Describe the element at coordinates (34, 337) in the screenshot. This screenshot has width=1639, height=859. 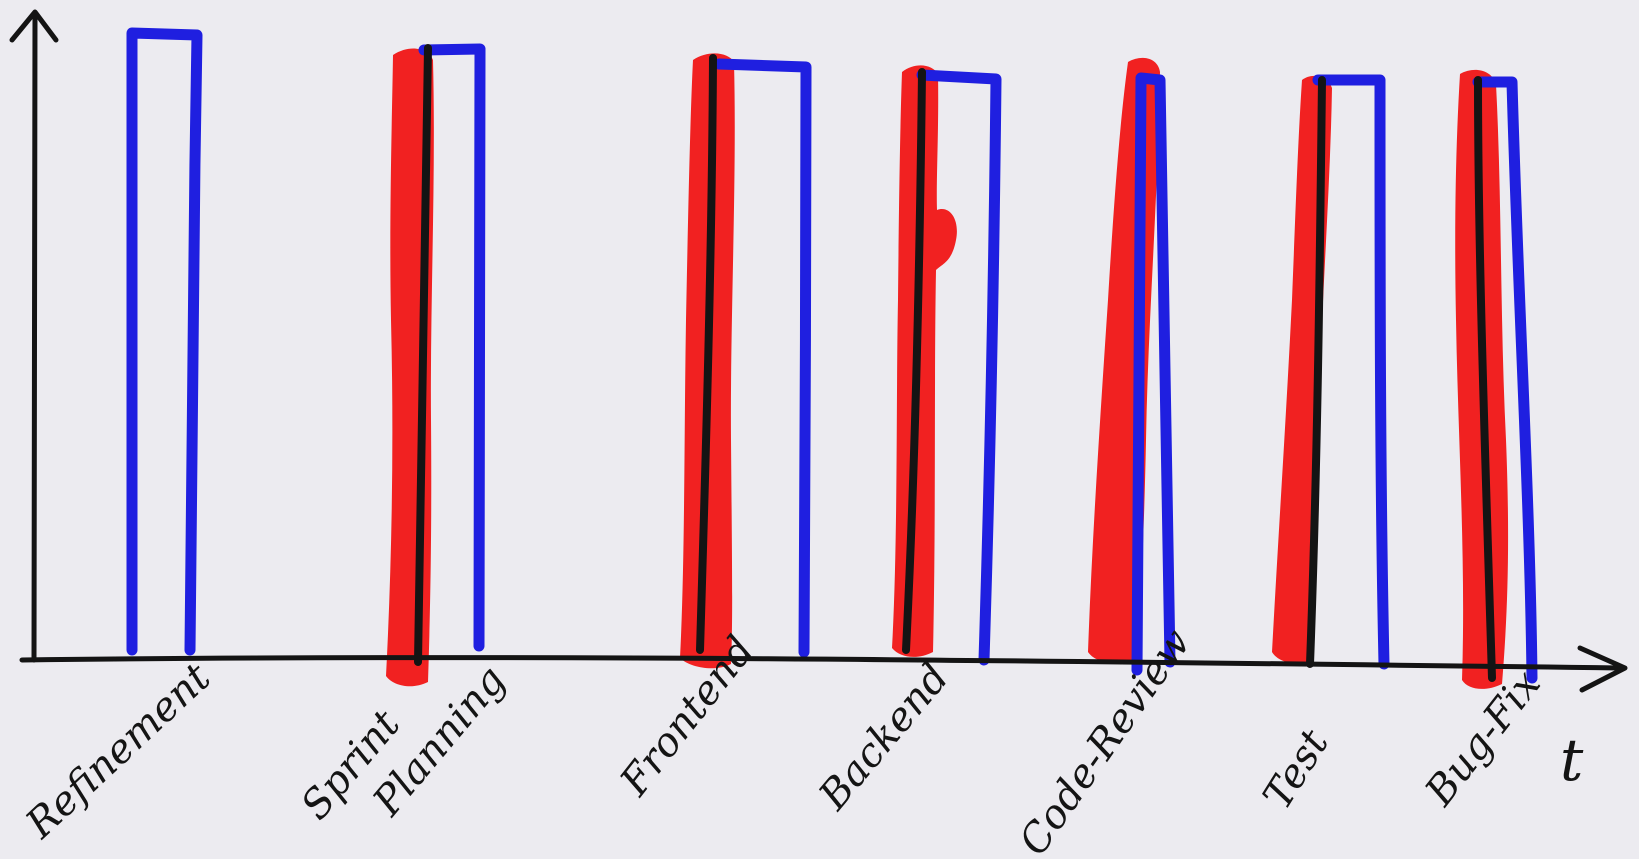
I see `y-axis-line` at that location.